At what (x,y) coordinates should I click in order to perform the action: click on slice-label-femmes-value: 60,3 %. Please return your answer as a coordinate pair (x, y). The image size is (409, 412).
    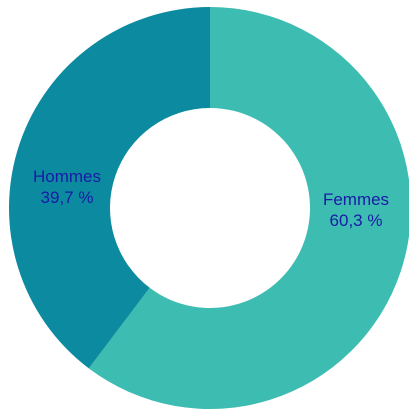
    Looking at the image, I should click on (356, 220).